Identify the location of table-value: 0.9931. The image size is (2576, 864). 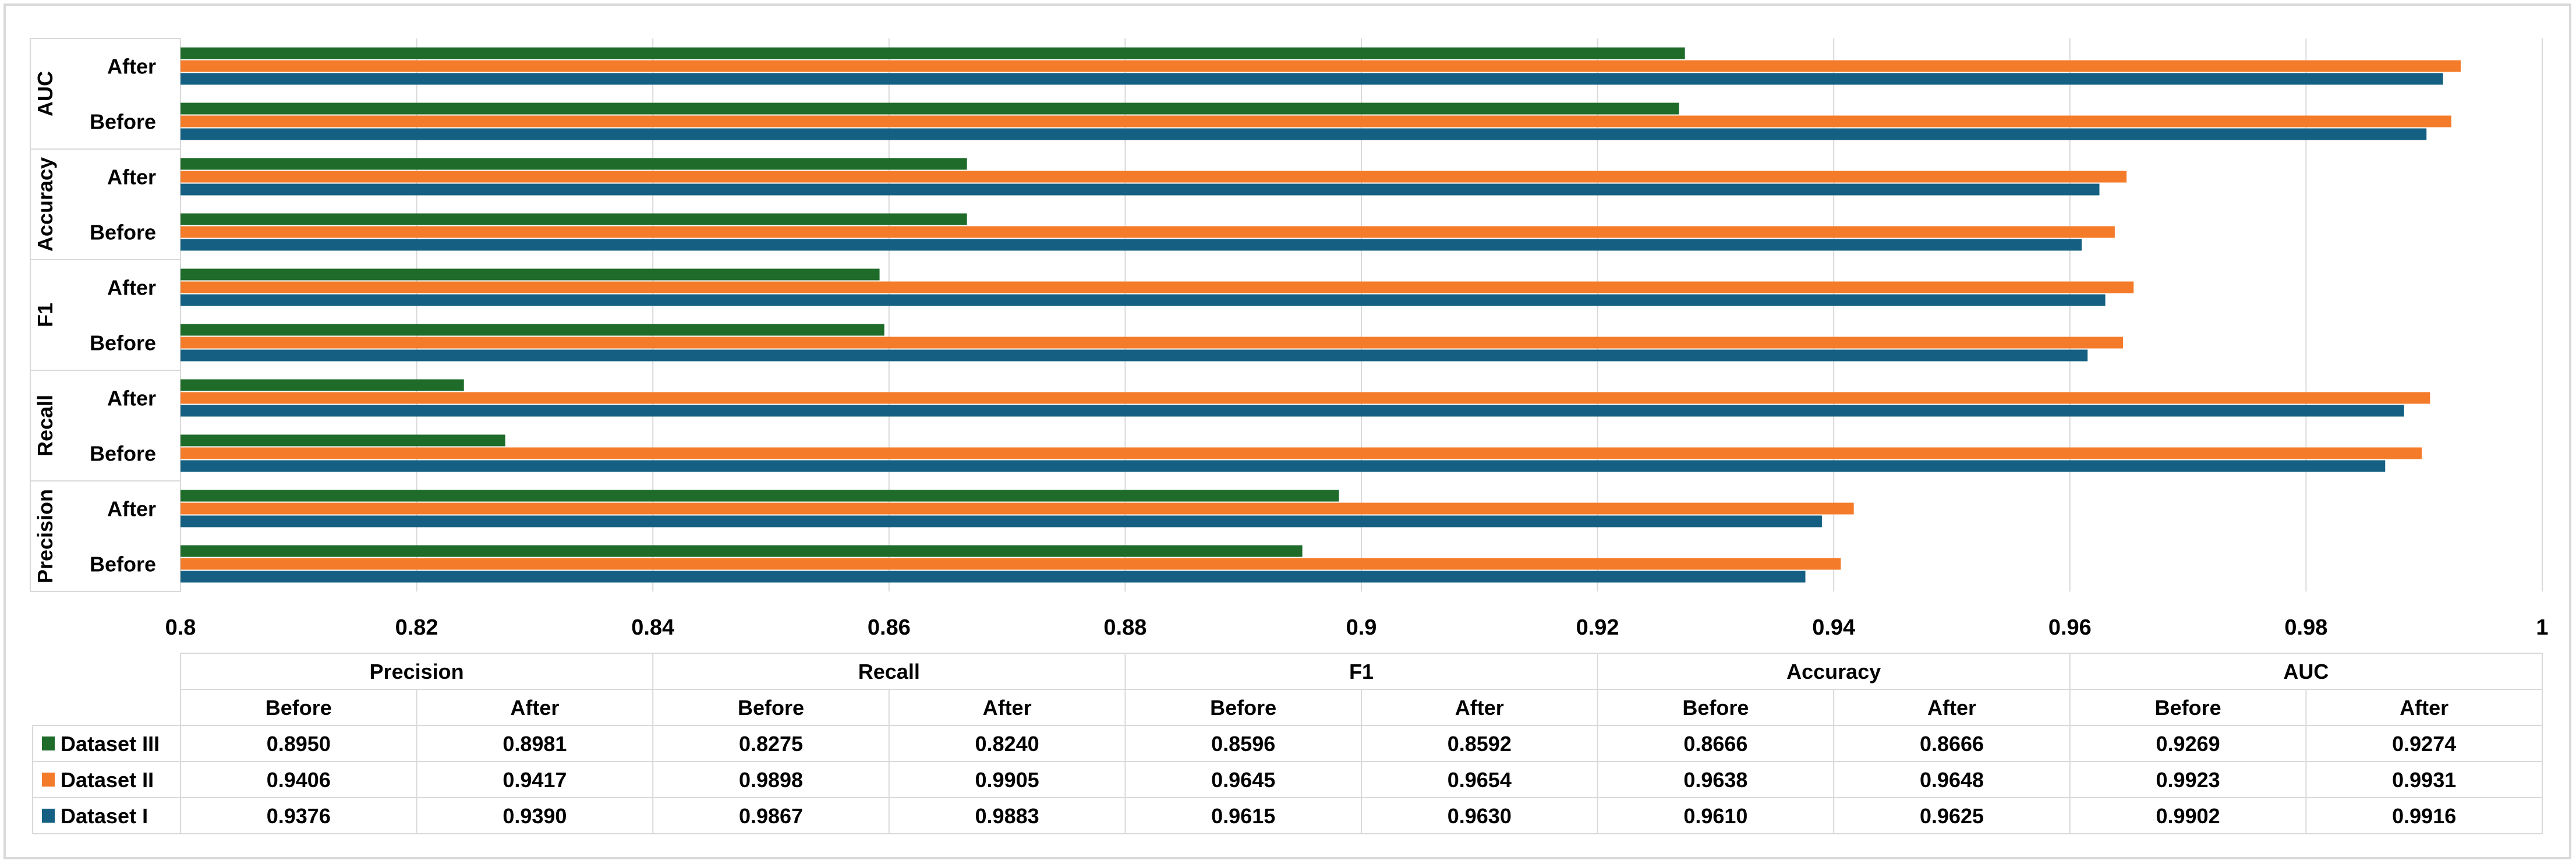
(2424, 780).